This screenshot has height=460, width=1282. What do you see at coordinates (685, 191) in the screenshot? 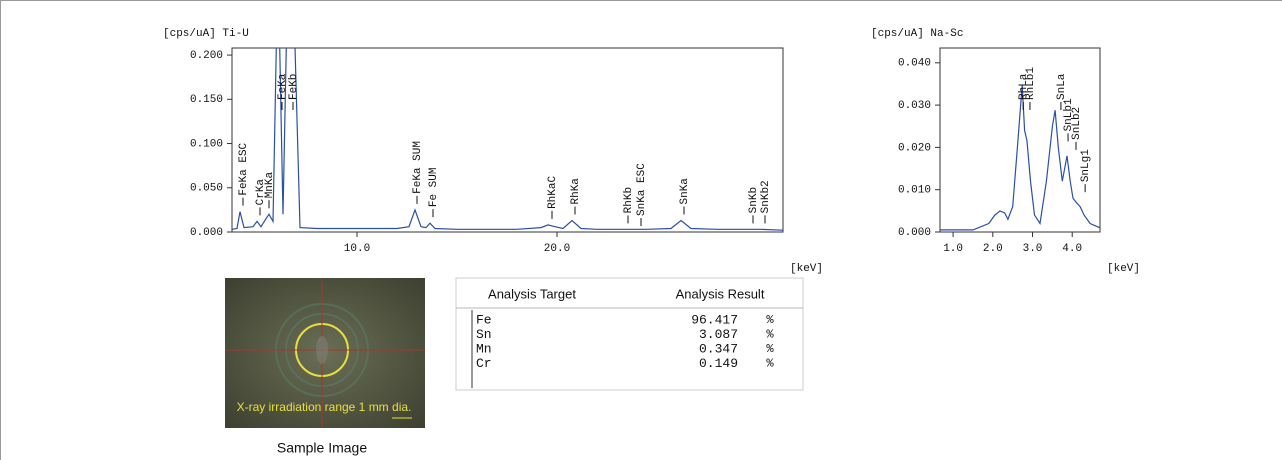
I see `peak-label: SnKa` at bounding box center [685, 191].